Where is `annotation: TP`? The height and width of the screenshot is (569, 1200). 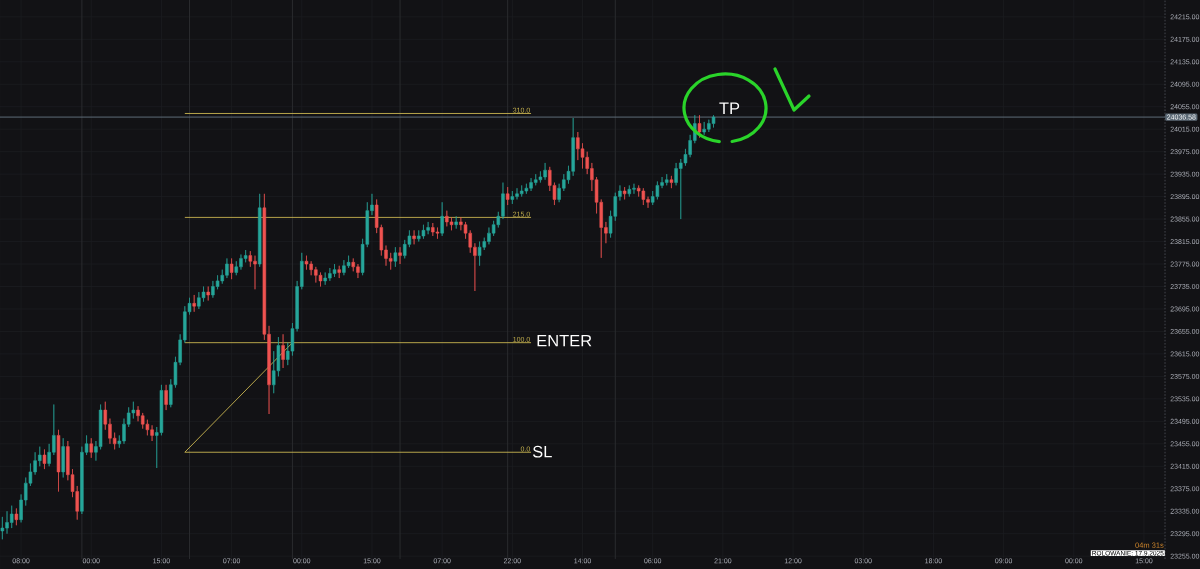
annotation: TP is located at coordinates (729, 108).